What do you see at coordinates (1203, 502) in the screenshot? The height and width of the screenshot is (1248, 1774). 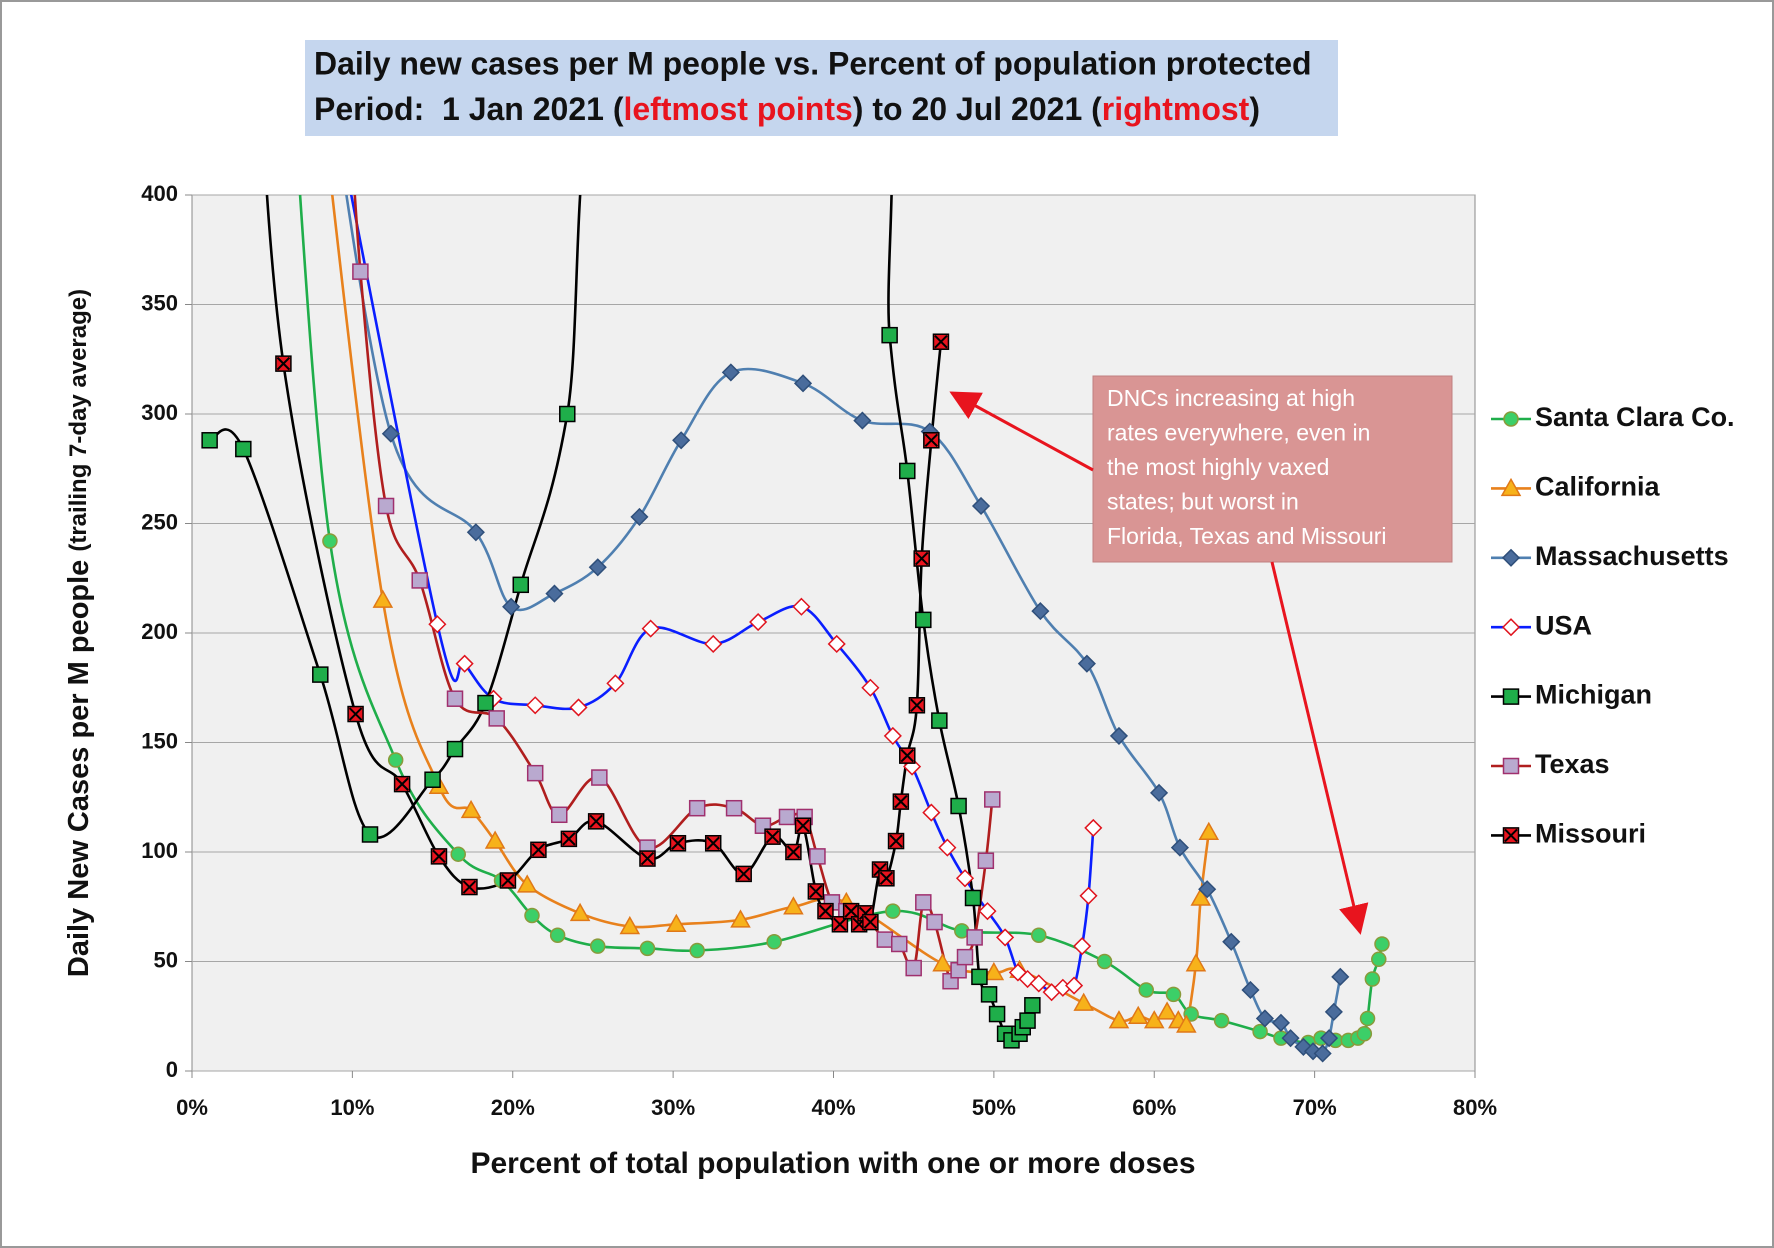 I see `annotation-line: states; but worst in` at bounding box center [1203, 502].